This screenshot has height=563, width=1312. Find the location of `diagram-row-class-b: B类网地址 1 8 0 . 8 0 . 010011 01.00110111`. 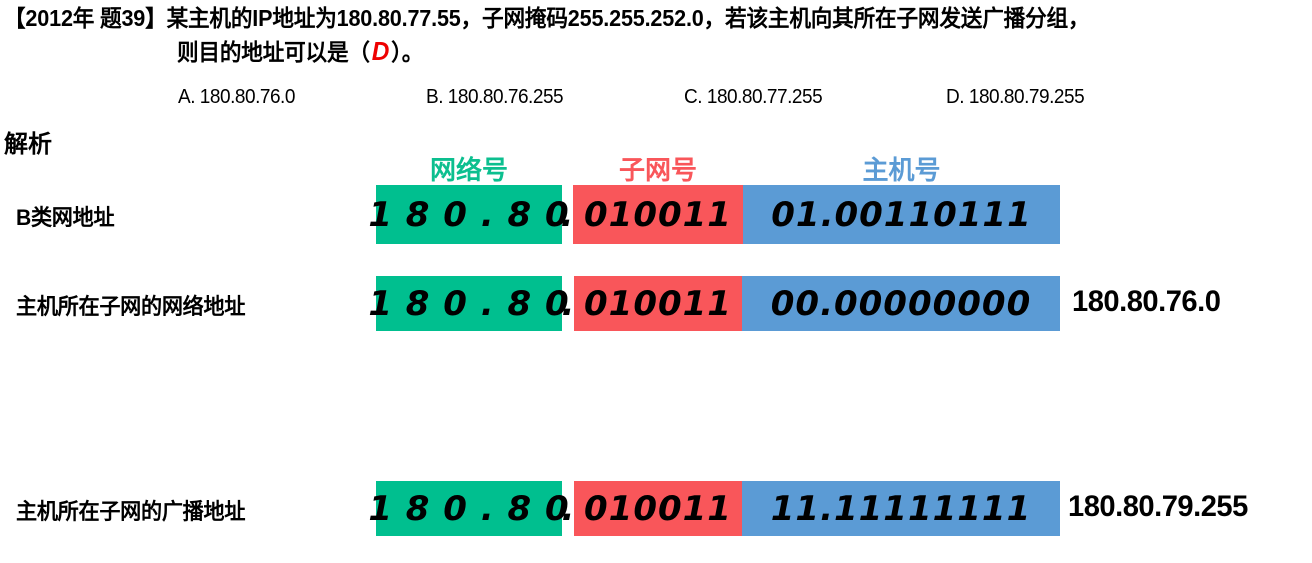

diagram-row-class-b: B类网地址 1 8 0 . 8 0 . 010011 01.00110111 is located at coordinates (656, 214).